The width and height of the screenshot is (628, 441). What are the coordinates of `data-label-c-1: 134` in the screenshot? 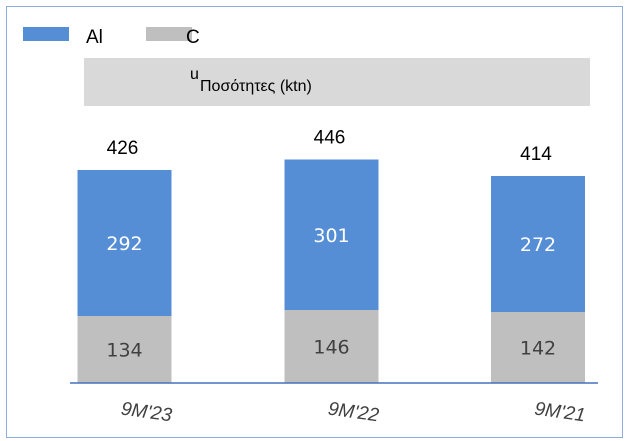 It's located at (124, 351).